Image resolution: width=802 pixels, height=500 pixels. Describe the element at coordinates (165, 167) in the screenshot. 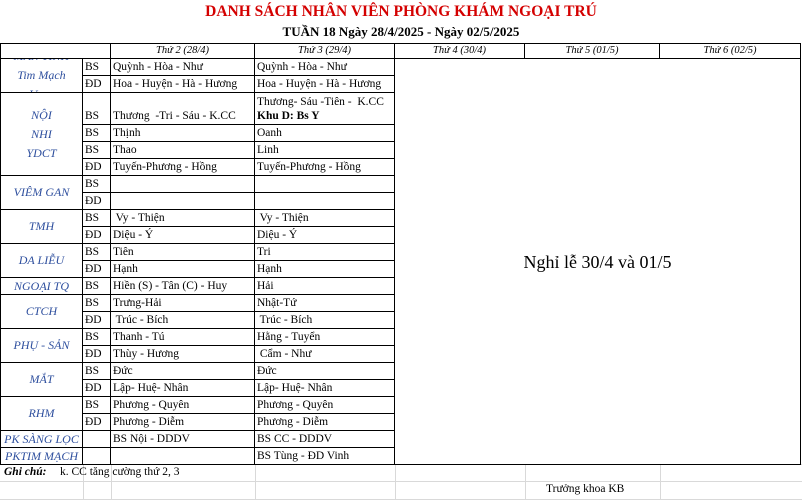

I see `staff-text: Tuyến-Phương - Hồng` at that location.